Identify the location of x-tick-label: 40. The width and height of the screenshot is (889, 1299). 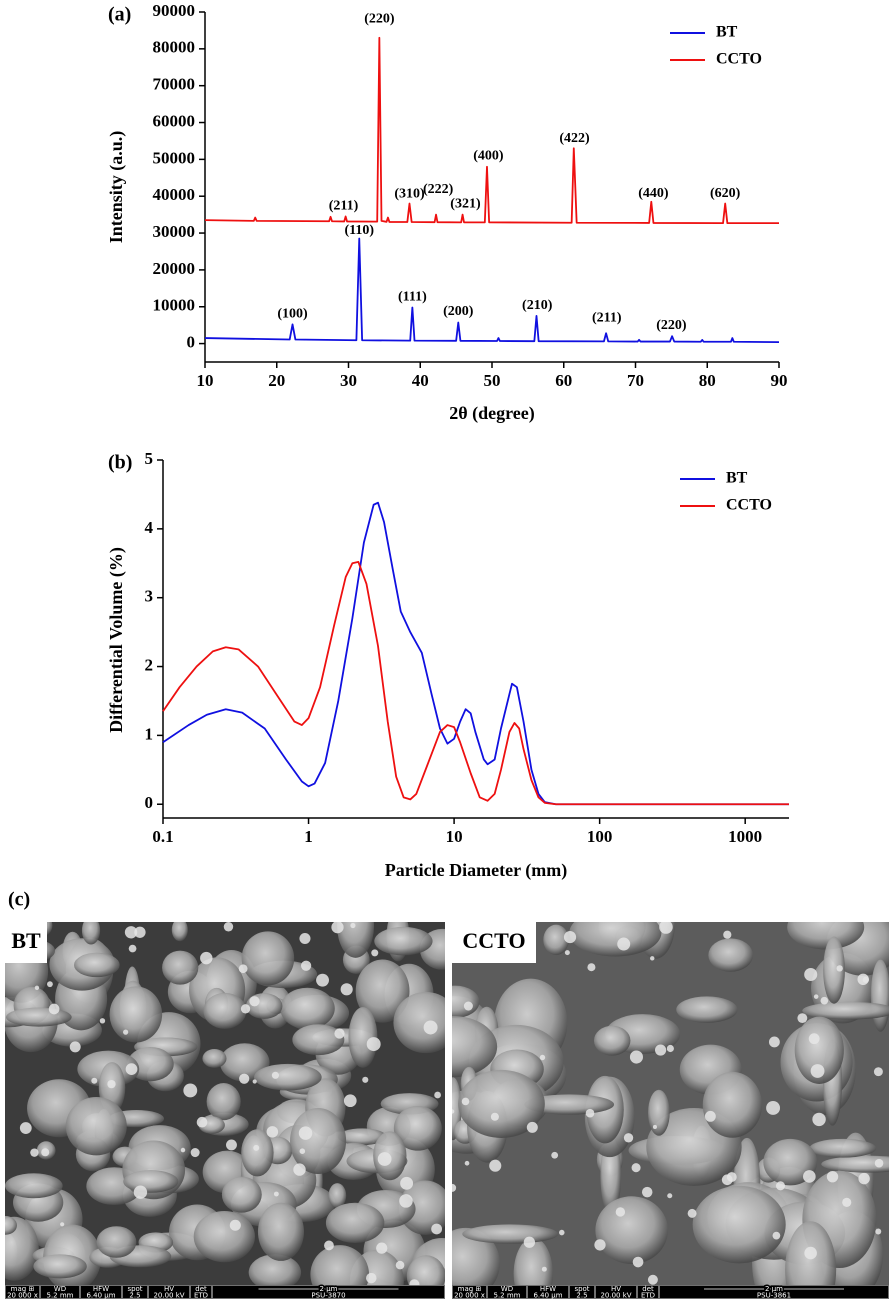
(420, 380).